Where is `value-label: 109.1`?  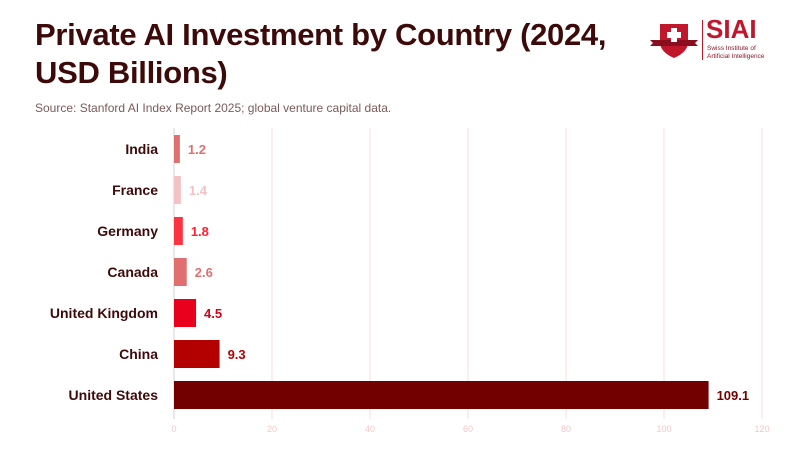 value-label: 109.1 is located at coordinates (733, 395).